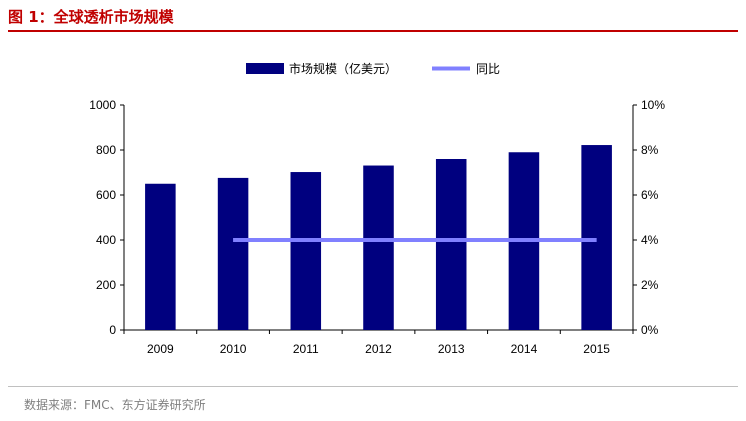 This screenshot has width=746, height=421. Describe the element at coordinates (106, 150) in the screenshot. I see `y-left-tick-label: 800` at that location.